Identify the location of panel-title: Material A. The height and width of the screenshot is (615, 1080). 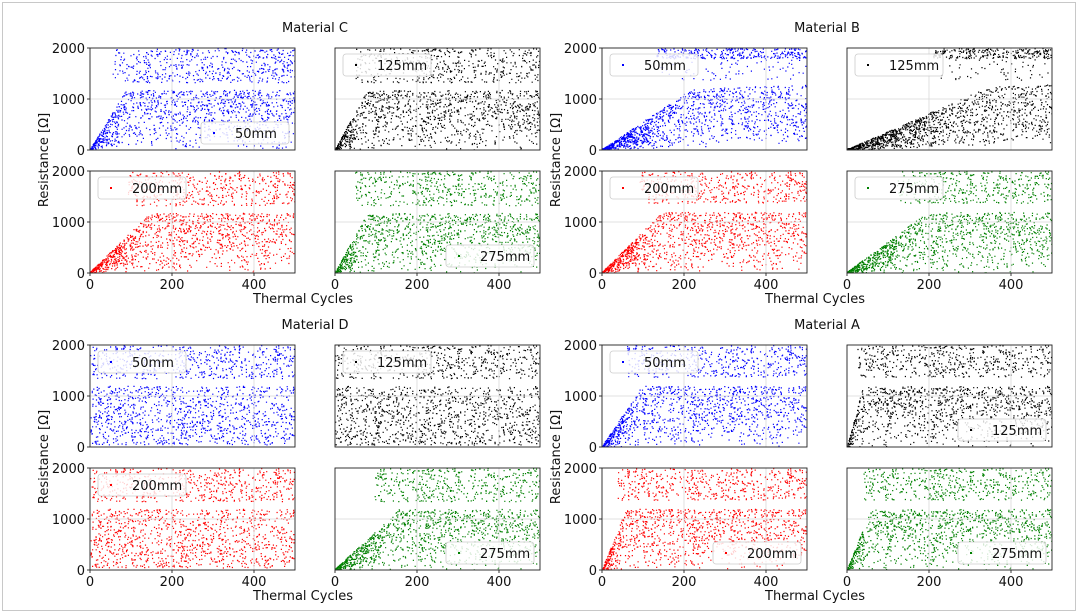
(827, 325).